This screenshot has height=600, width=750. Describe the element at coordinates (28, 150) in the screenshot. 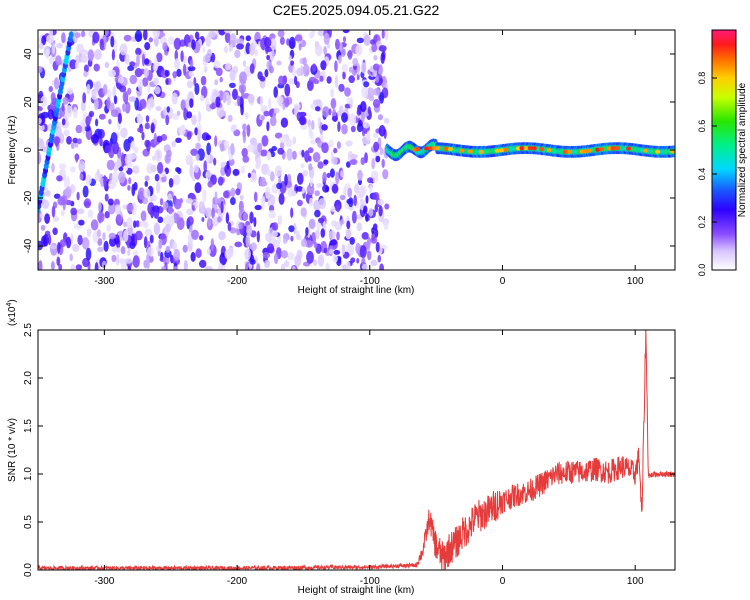

I see `y-tick-label: 0` at that location.